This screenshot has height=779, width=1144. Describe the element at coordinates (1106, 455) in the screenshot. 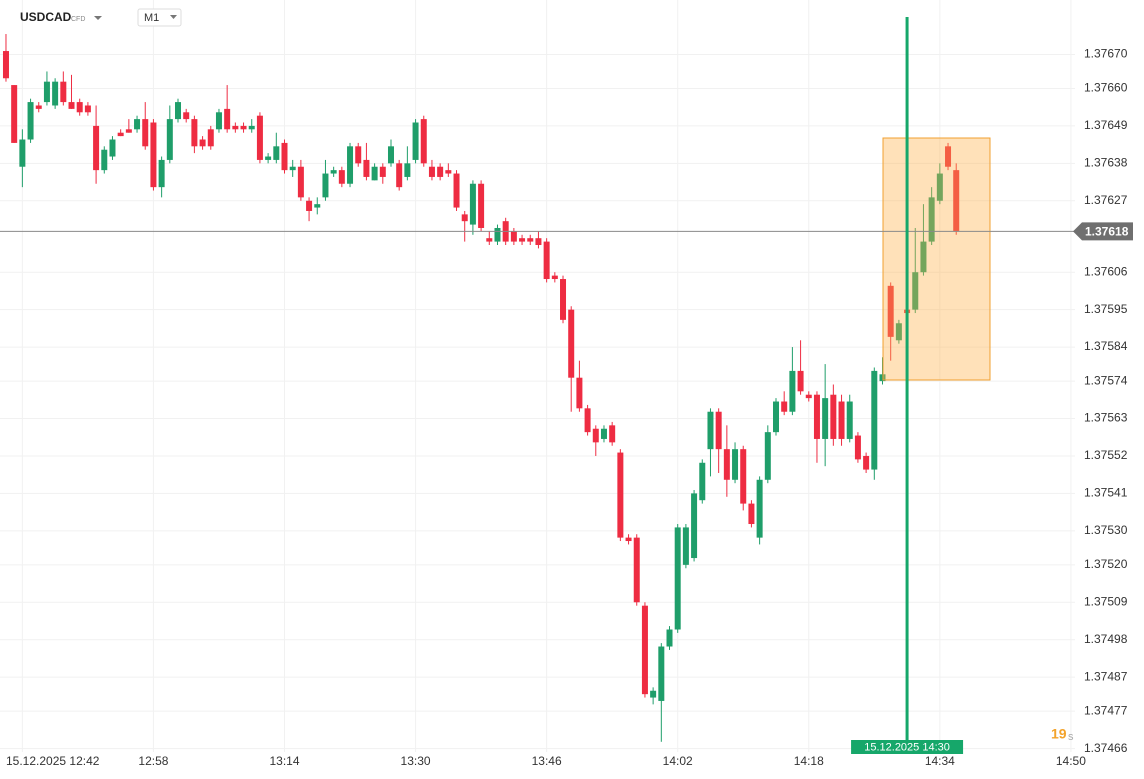

I see `y-tick-label: 1.37552` at that location.